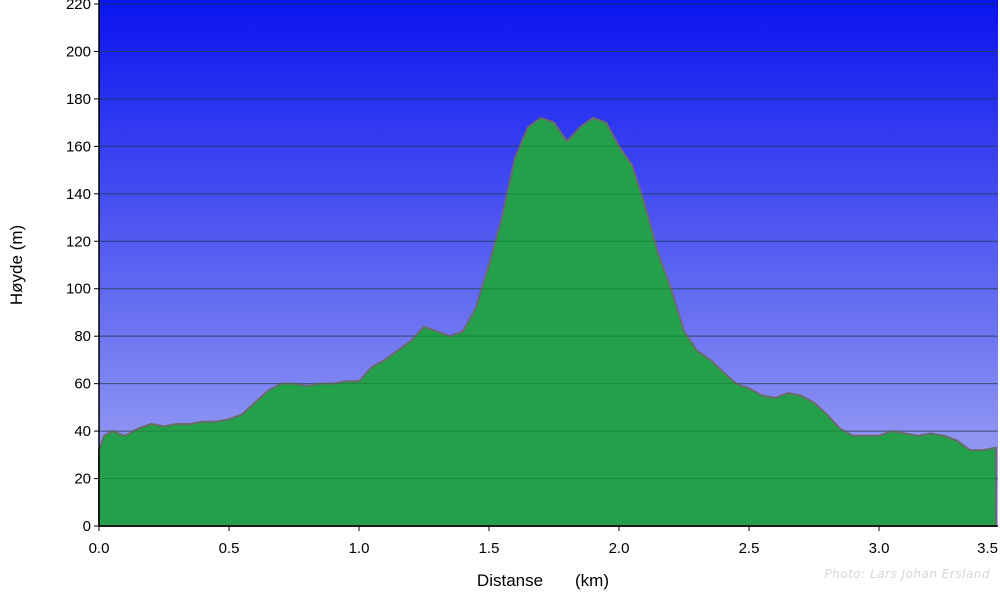 The image size is (1000, 595). Describe the element at coordinates (78, 241) in the screenshot. I see `y-tick-label: 120` at that location.